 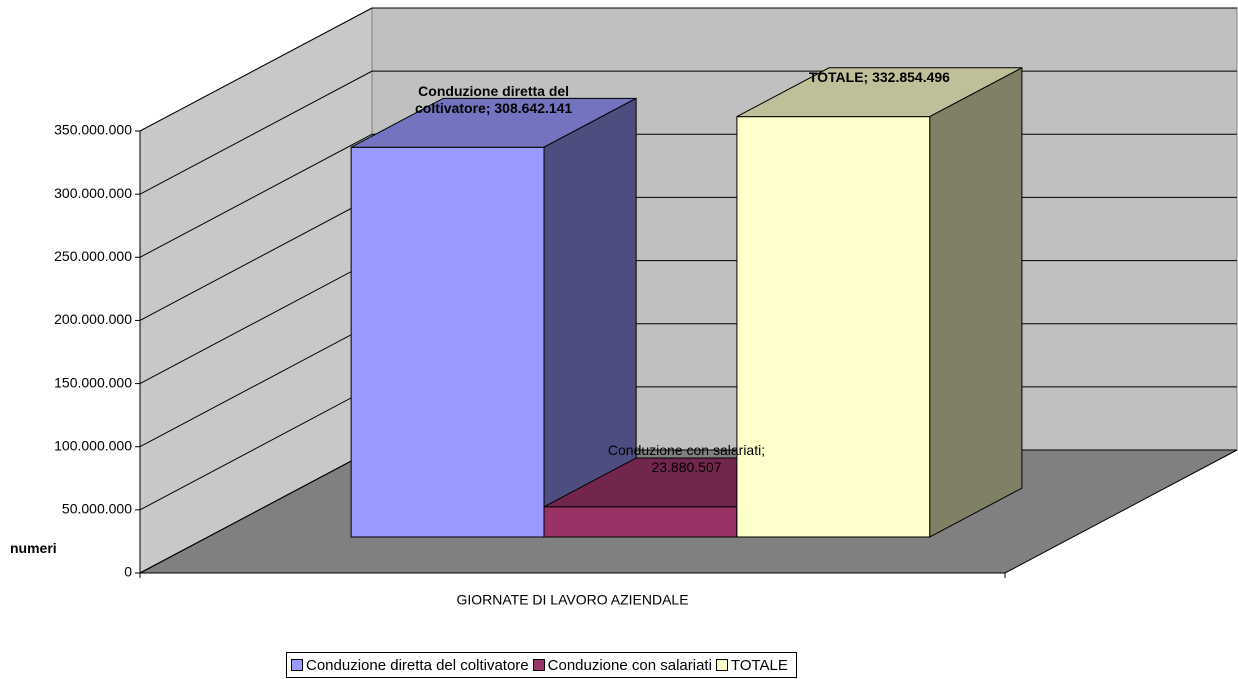 What do you see at coordinates (97, 509) in the screenshot?
I see `y-tick-label: 50.000.000` at bounding box center [97, 509].